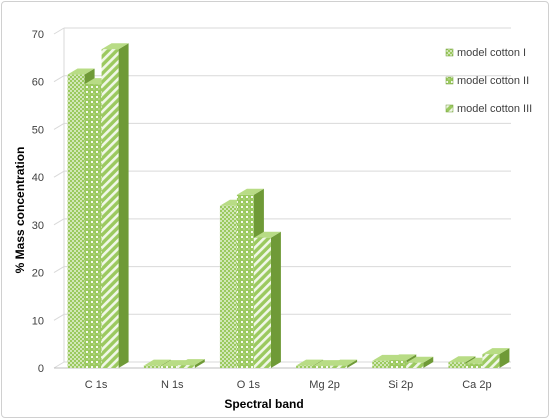 The image size is (550, 419). What do you see at coordinates (20, 210) in the screenshot?
I see `y-axis-title: % Mass concentration` at bounding box center [20, 210].